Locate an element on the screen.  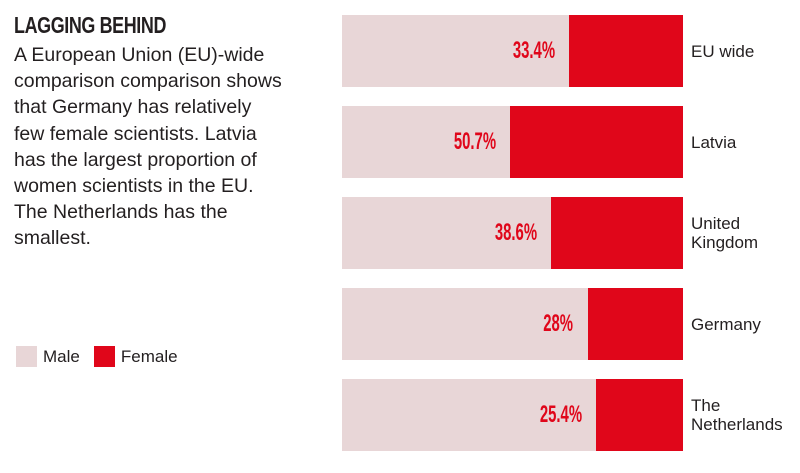
legend-label-female: Female is located at coordinates (149, 356).